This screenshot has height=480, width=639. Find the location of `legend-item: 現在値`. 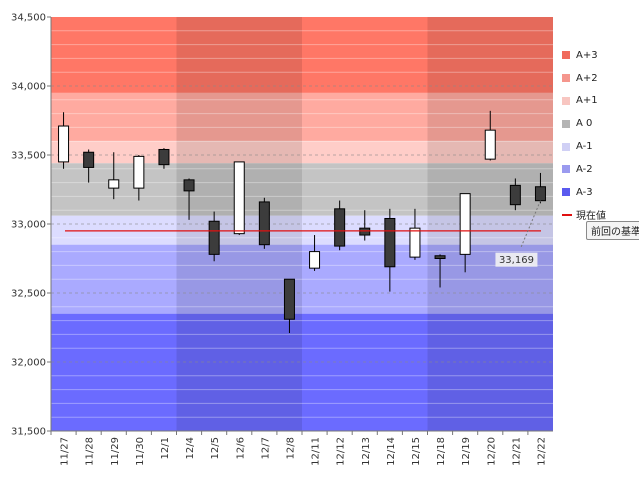

legend-item: 現在値 is located at coordinates (599, 215).